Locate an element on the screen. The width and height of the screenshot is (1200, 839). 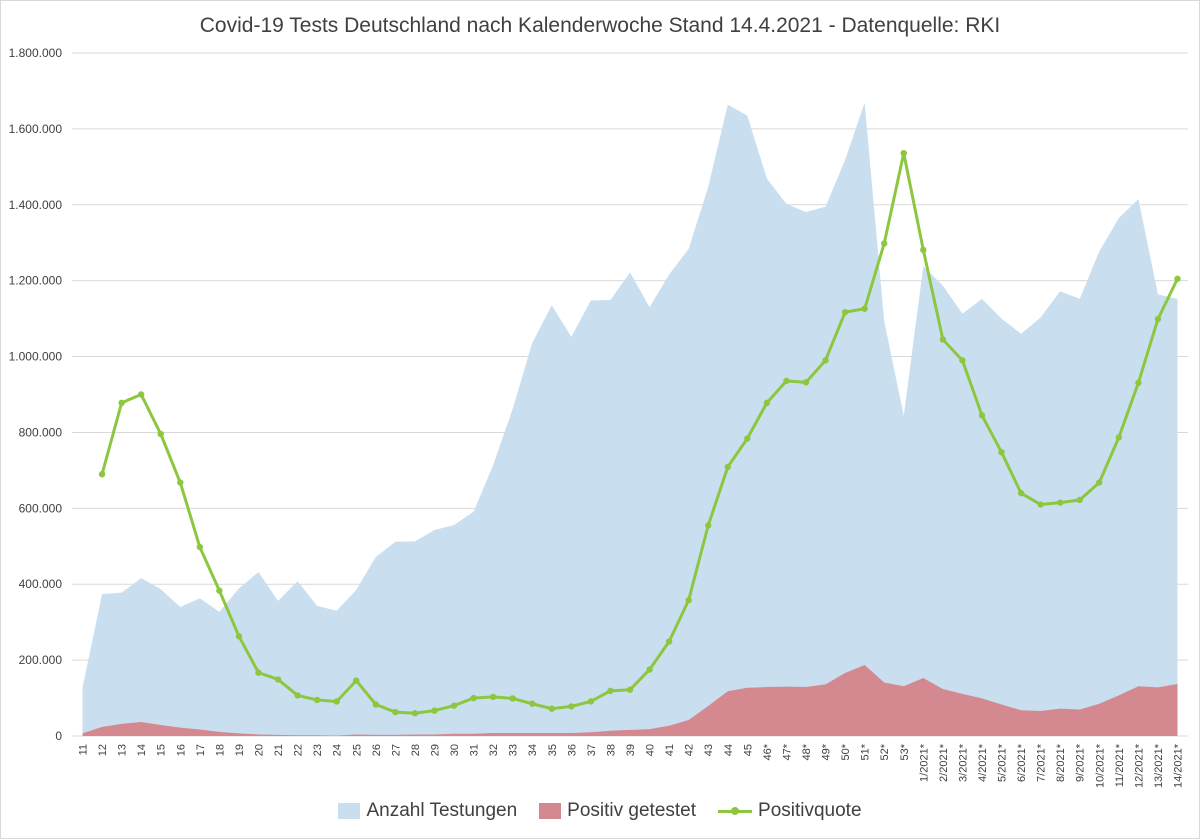
x-tick-label: 11 is located at coordinates (84, 749).